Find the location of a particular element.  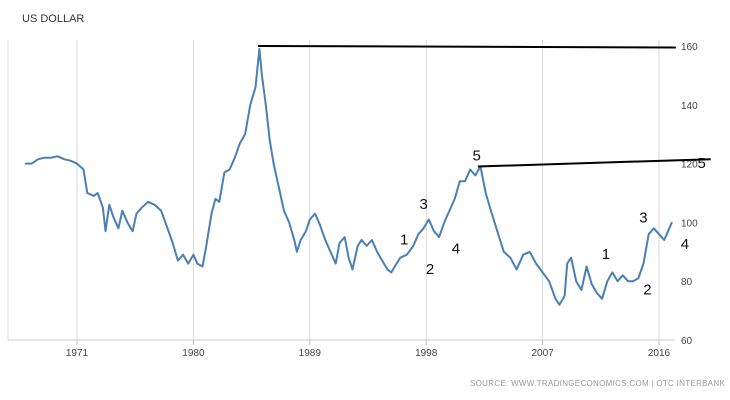

x-tick-label: 1989 is located at coordinates (310, 353).